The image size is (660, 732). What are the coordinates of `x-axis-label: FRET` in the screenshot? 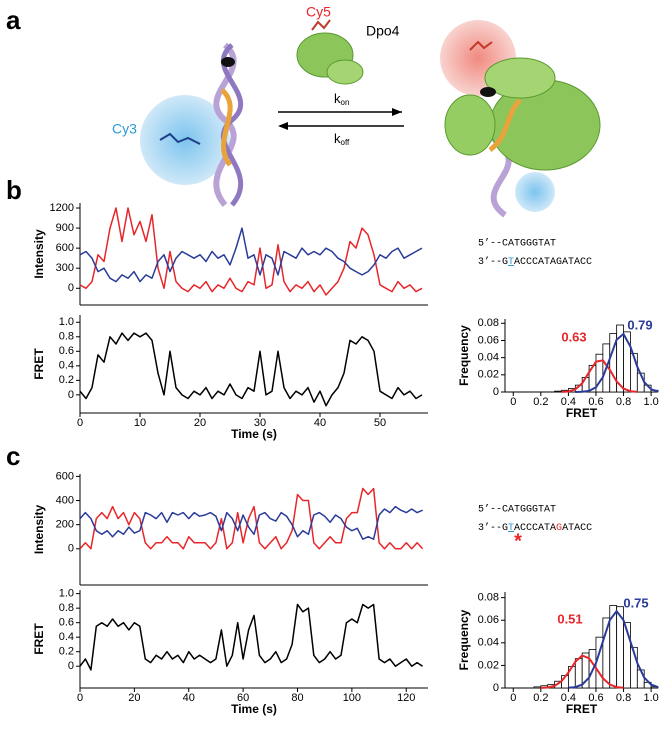 It's located at (582, 413).